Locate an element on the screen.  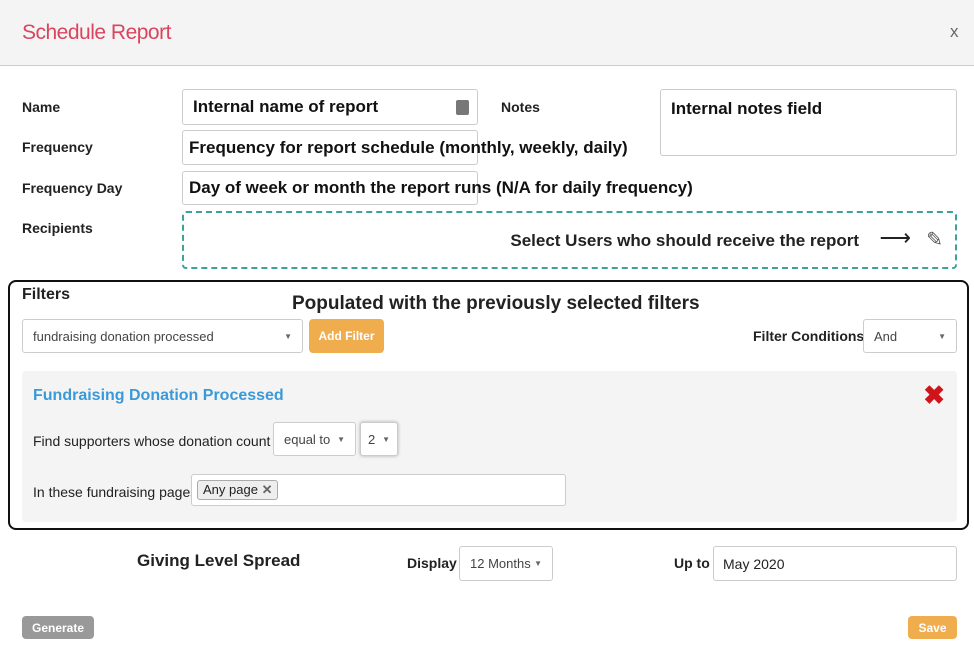
remove-filter-icon: ✖ is located at coordinates (934, 395).